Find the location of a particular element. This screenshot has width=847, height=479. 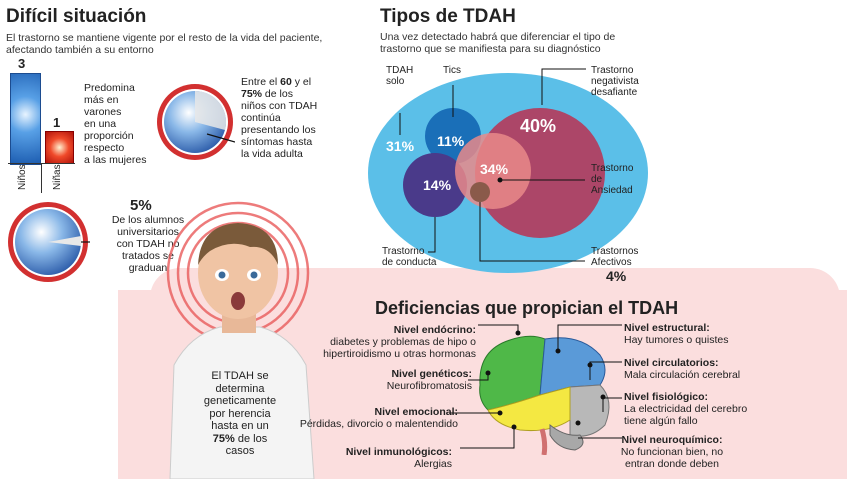

leader-negativista is located at coordinates (563, 86).